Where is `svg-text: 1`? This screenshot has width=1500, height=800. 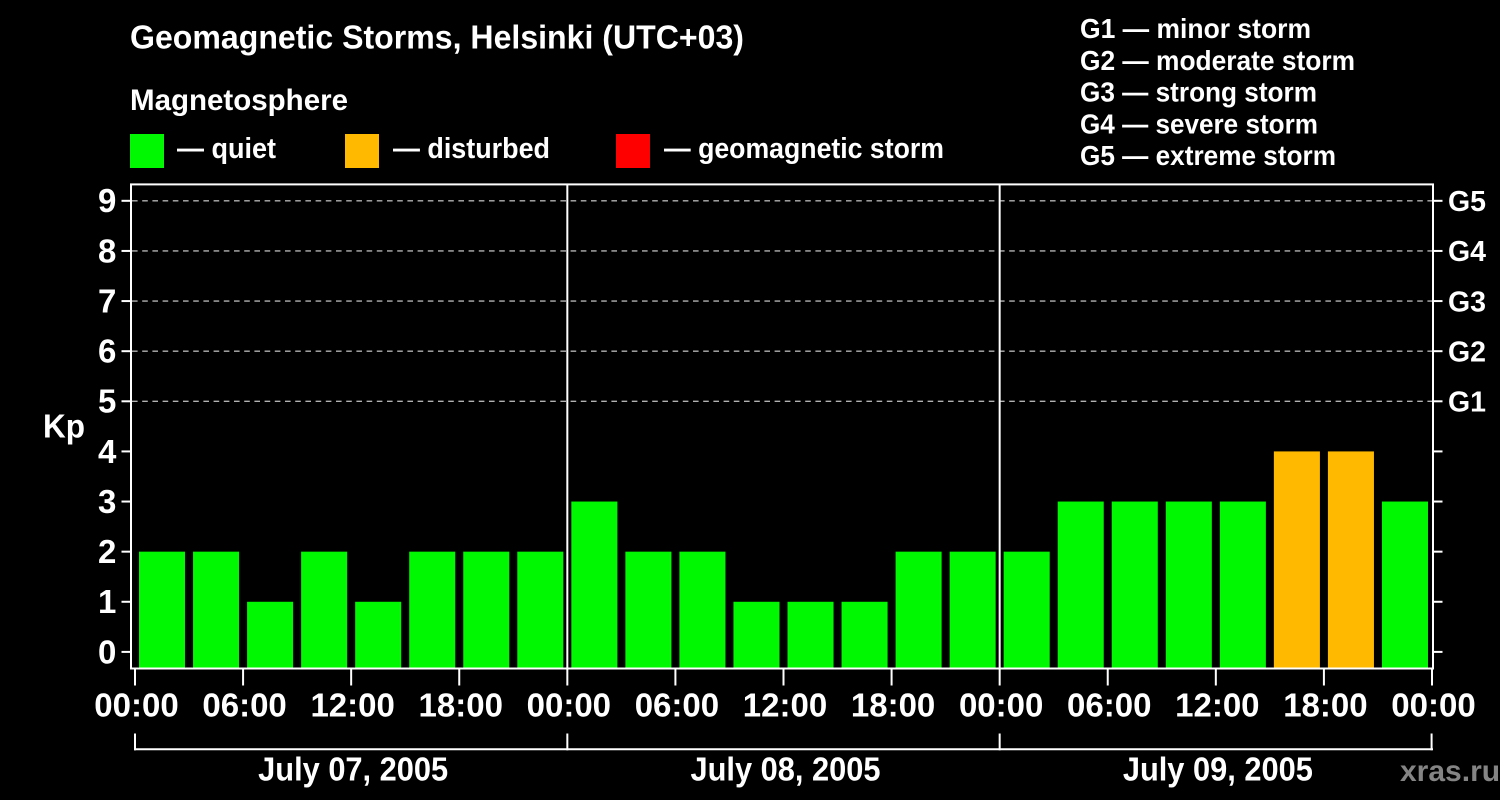 svg-text: 1 is located at coordinates (107, 601).